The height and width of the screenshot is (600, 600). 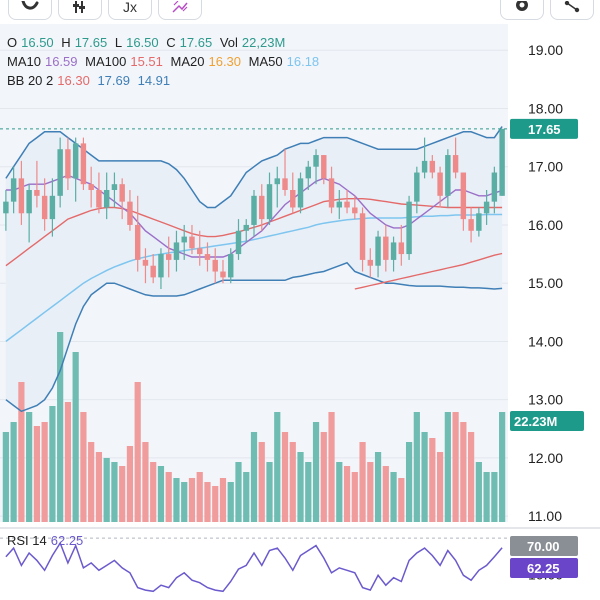 I want to click on settings-button, so click(x=522, y=10).